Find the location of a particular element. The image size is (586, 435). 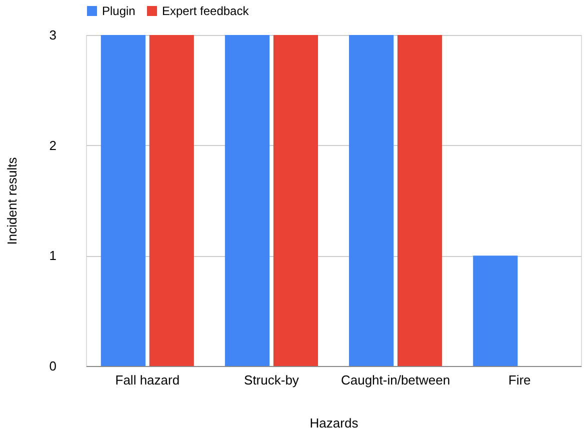

y-tick-label: 3 is located at coordinates (52, 35).